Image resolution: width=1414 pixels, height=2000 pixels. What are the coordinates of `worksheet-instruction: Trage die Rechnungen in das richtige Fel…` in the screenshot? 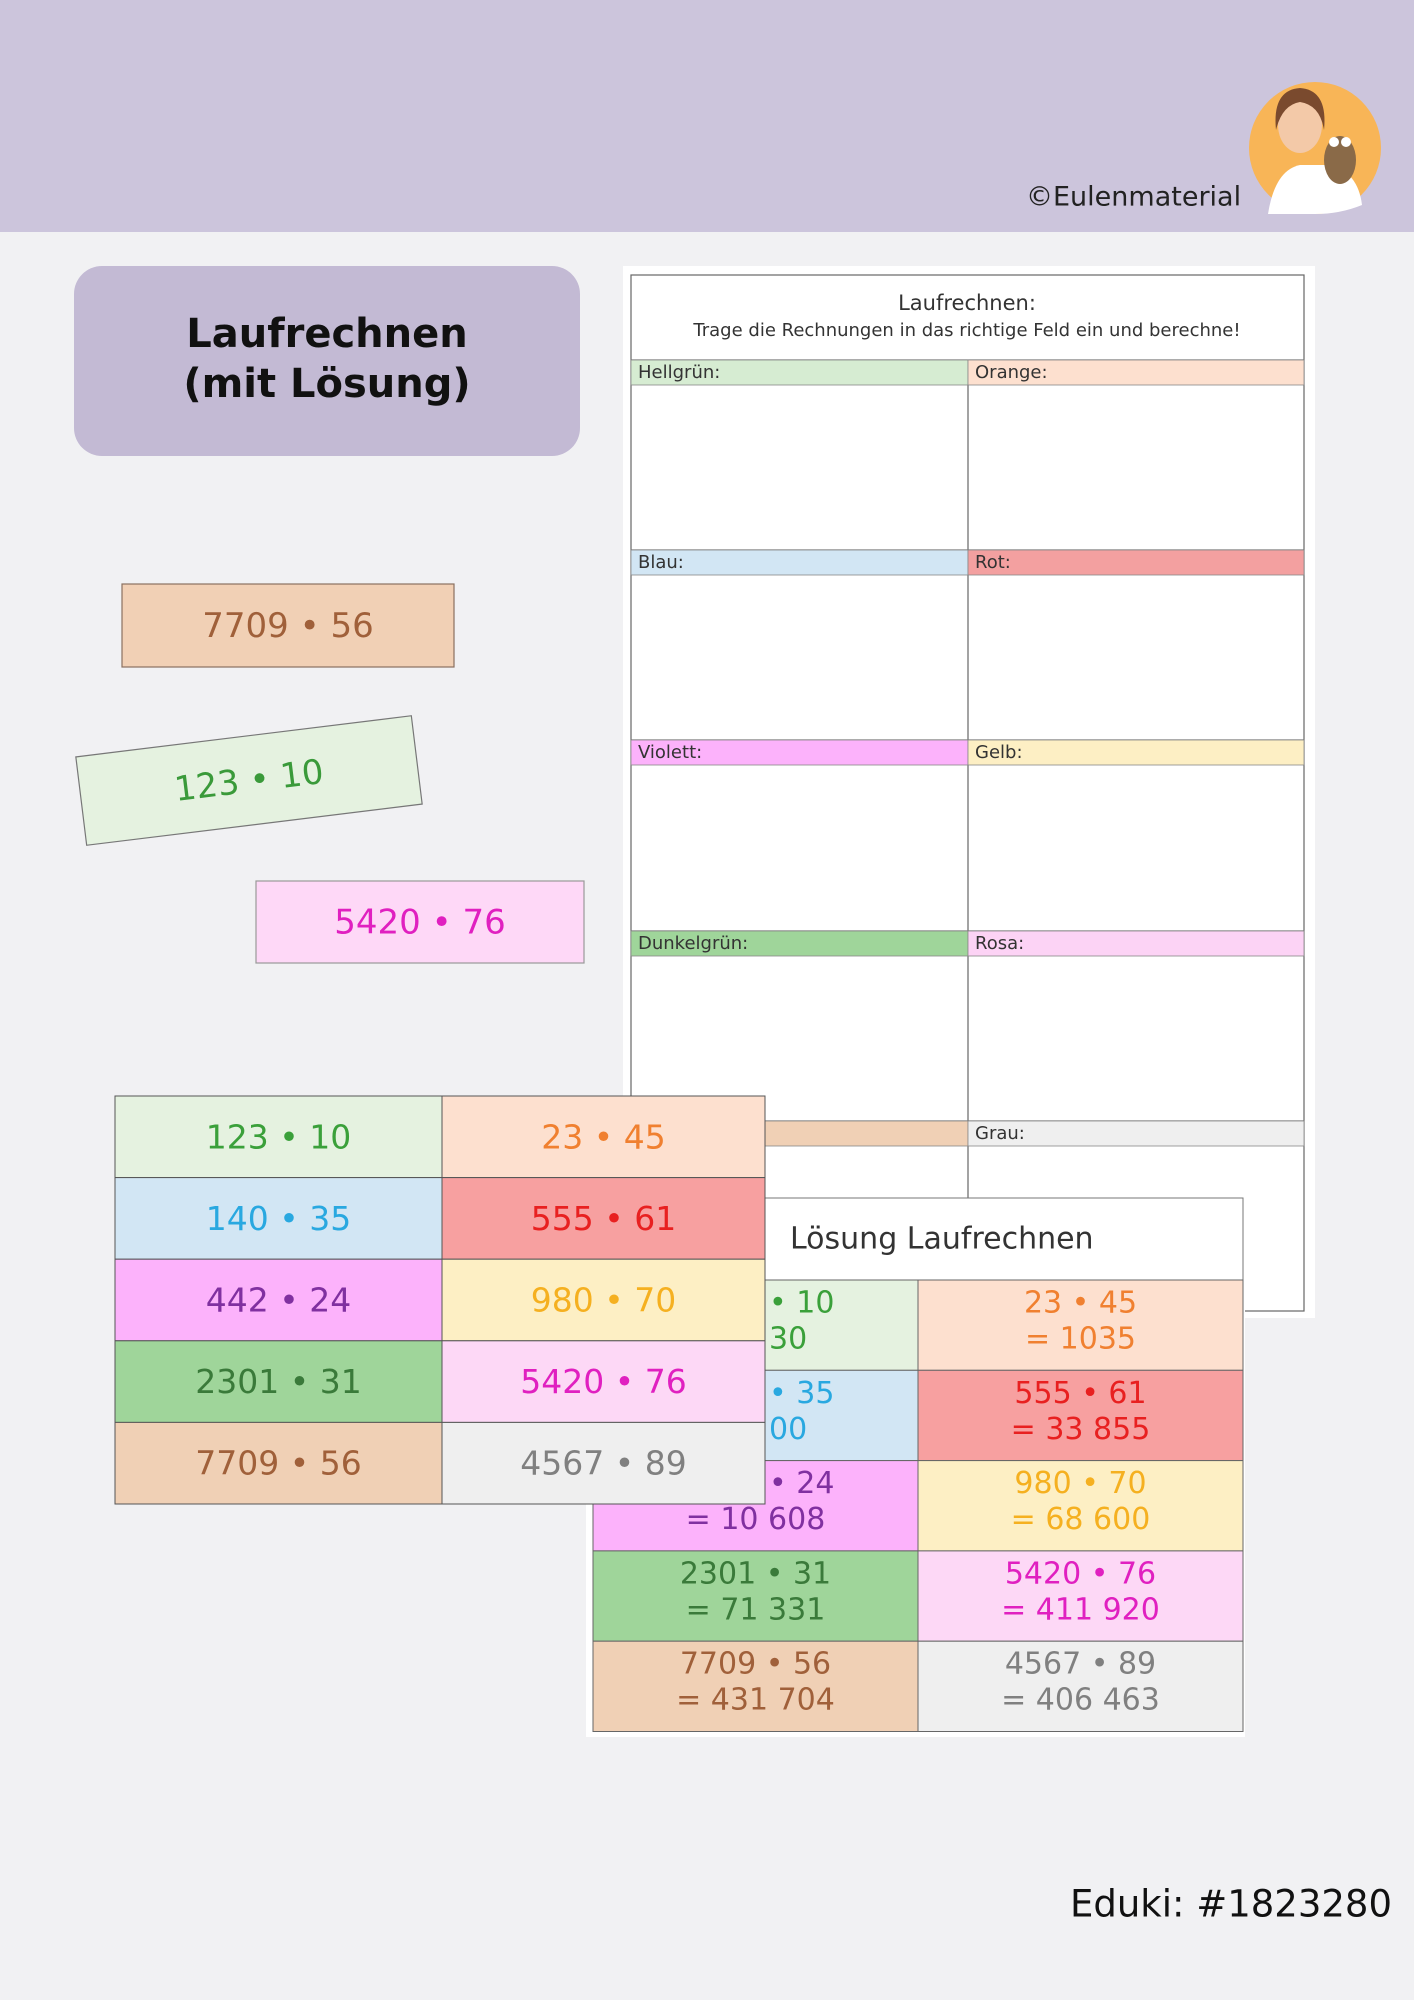 It's located at (966, 330).